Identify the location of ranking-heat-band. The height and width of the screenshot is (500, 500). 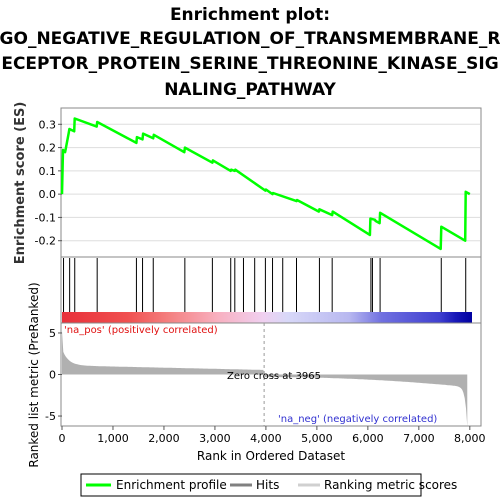
(267, 318).